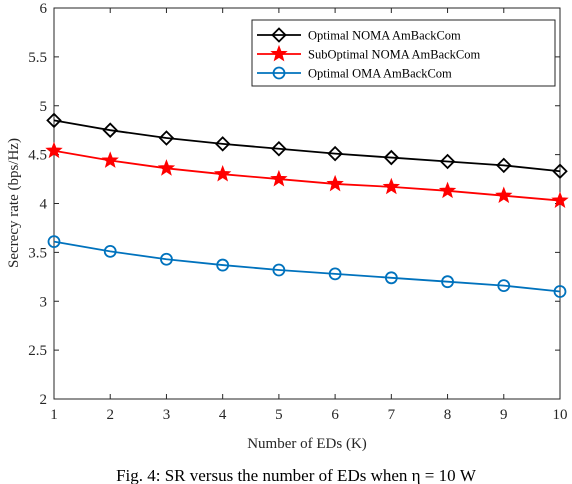 The width and height of the screenshot is (572, 484). Describe the element at coordinates (54, 415) in the screenshot. I see `x-tick-label: 1` at that location.